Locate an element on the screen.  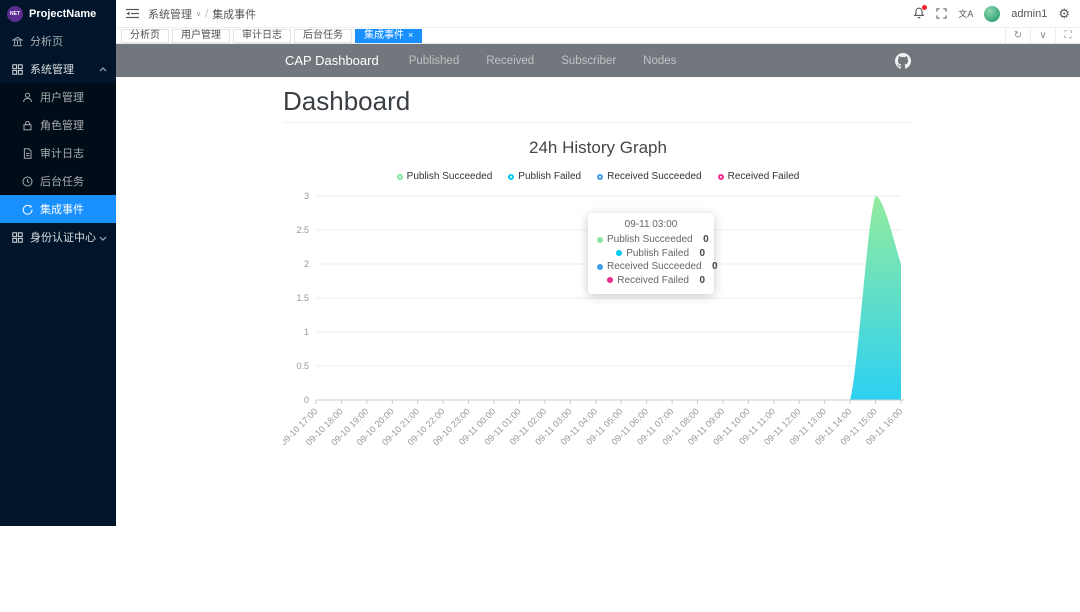
legend-item: Publish Failed is located at coordinates (544, 176).